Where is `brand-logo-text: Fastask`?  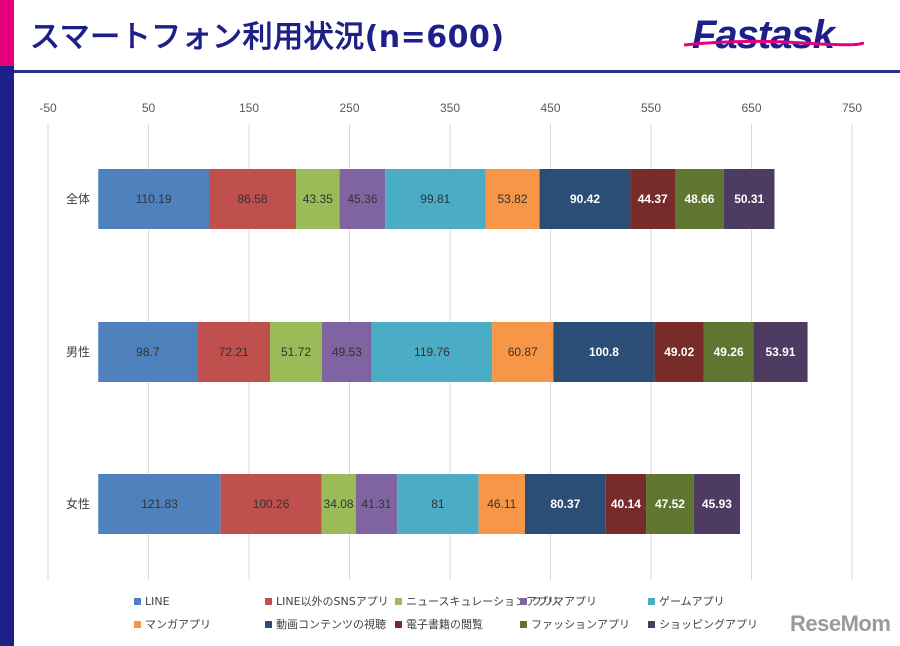 brand-logo-text: Fastask is located at coordinates (763, 35).